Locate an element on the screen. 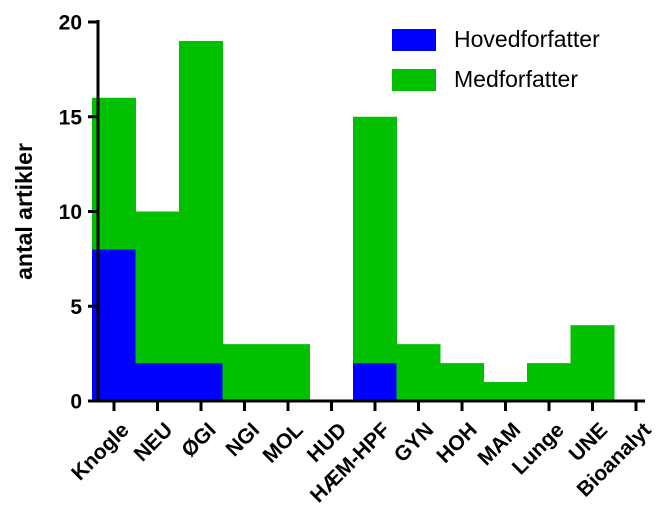 The width and height of the screenshot is (660, 532). y-tick-label: 15 is located at coordinates (71, 117).